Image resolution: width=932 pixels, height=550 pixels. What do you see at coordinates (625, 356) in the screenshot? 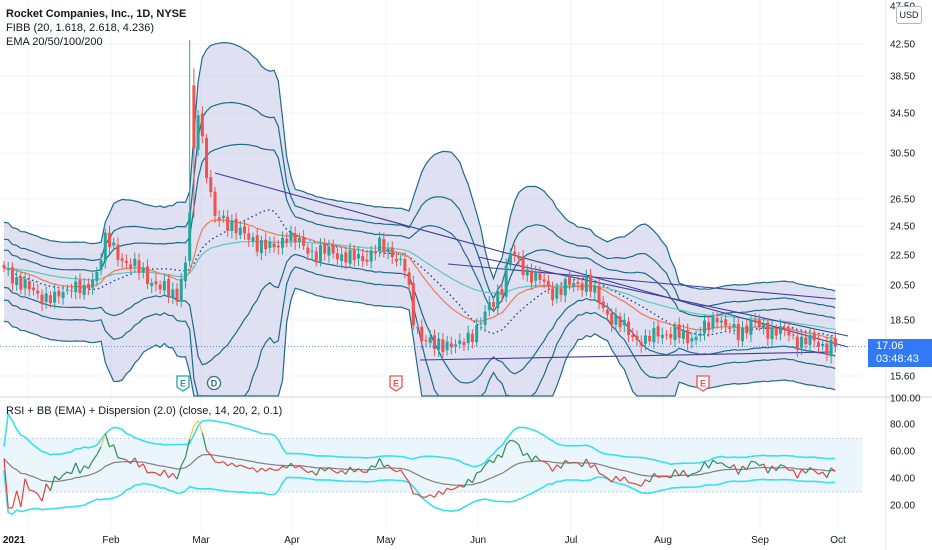
I see `trendline` at bounding box center [625, 356].